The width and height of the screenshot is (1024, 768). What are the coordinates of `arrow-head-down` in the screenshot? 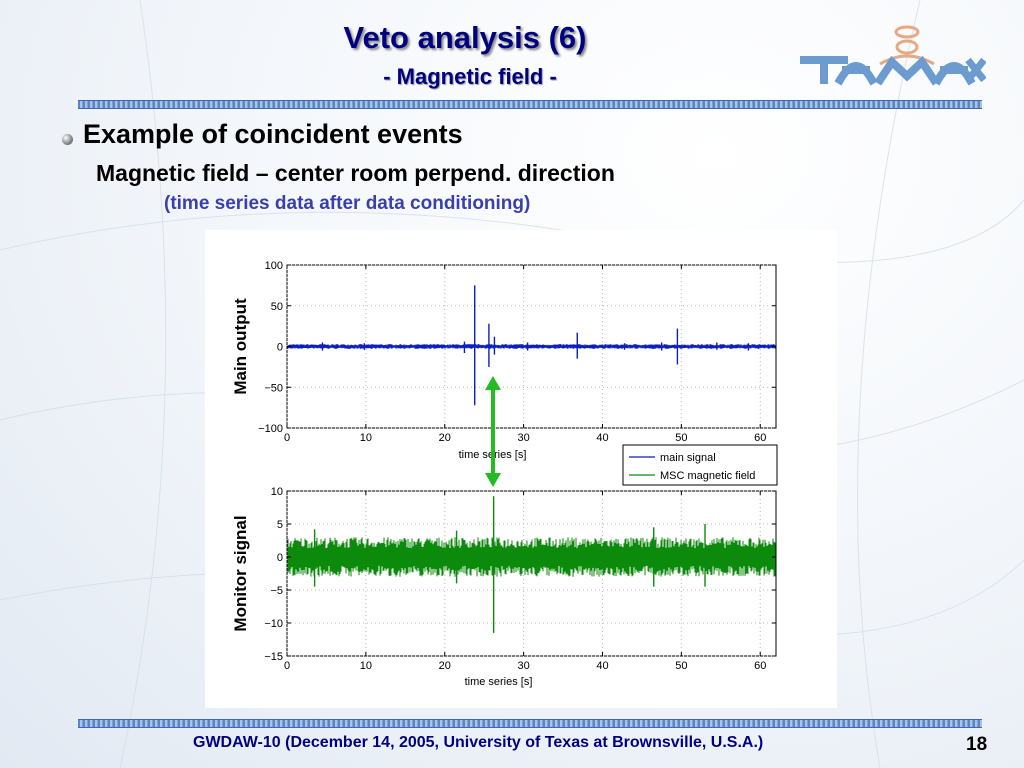 It's located at (493, 480).